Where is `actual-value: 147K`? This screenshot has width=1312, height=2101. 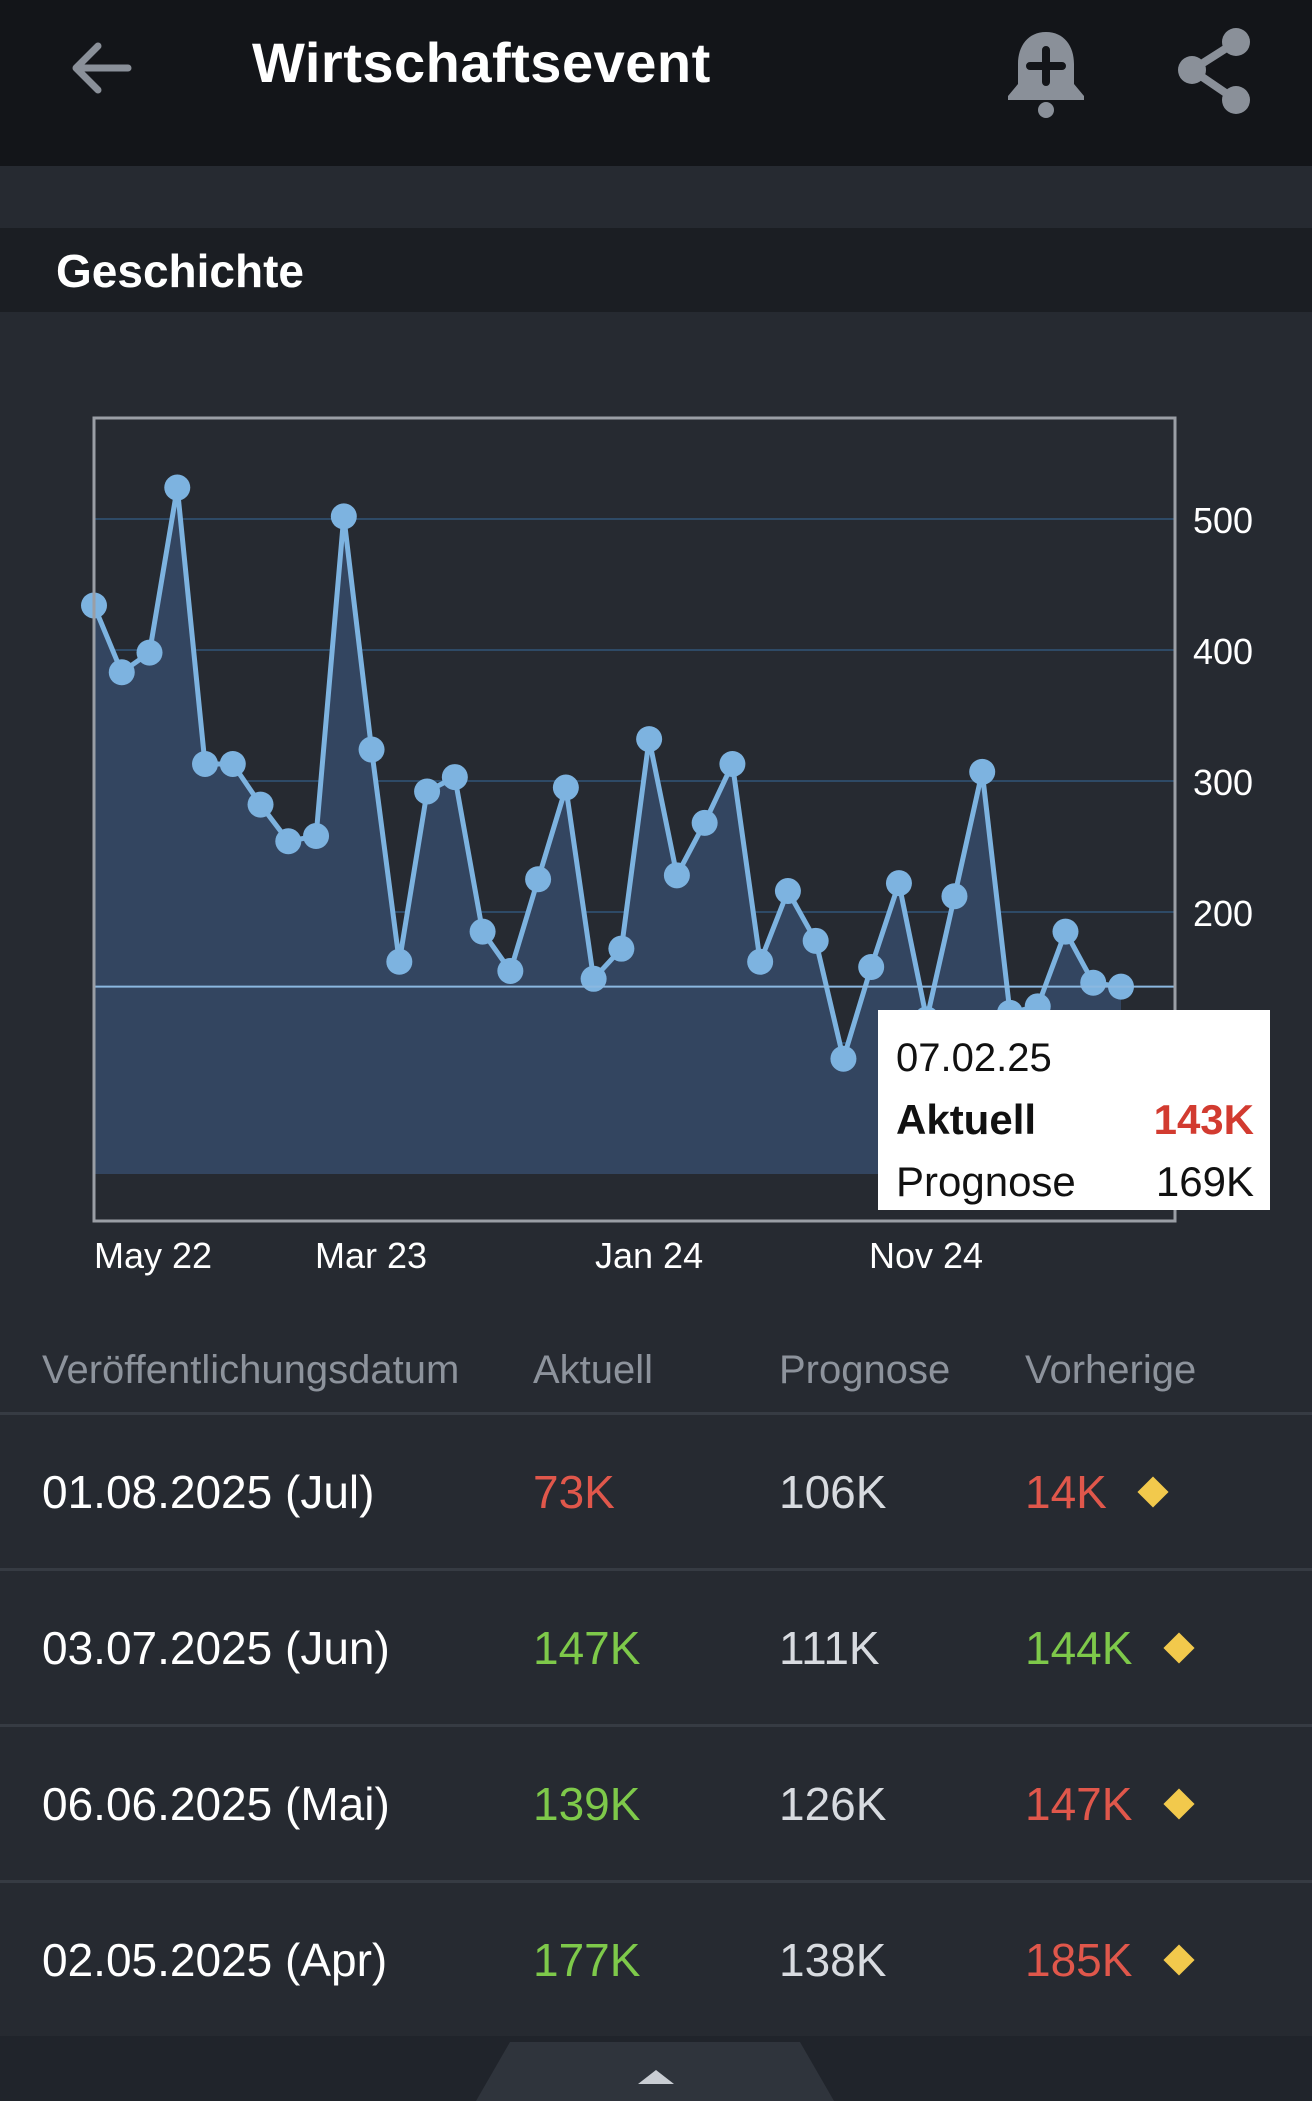 actual-value: 147K is located at coordinates (587, 1648).